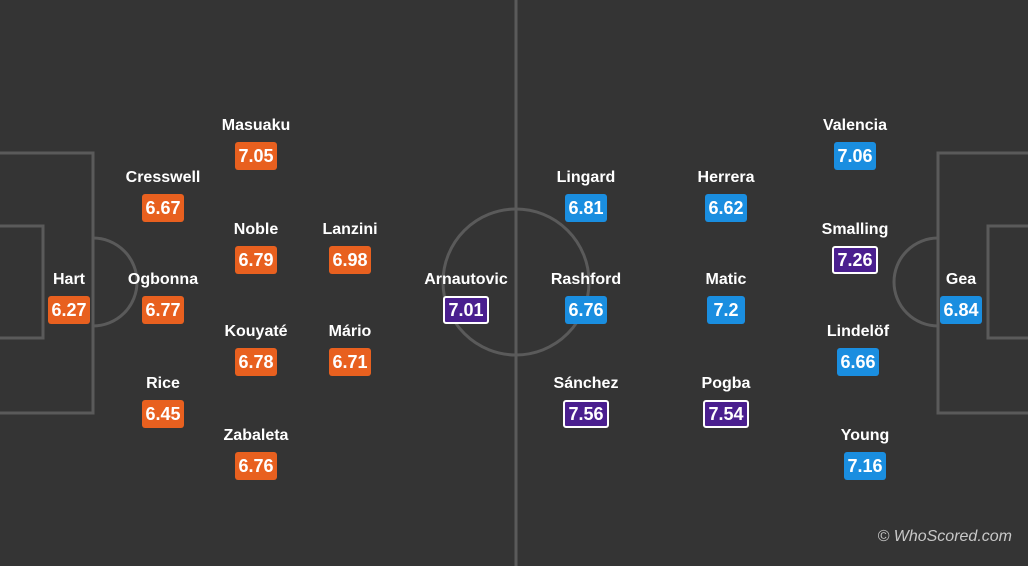 This screenshot has height=566, width=1028. What do you see at coordinates (350, 229) in the screenshot?
I see `player-name: Lanzini` at bounding box center [350, 229].